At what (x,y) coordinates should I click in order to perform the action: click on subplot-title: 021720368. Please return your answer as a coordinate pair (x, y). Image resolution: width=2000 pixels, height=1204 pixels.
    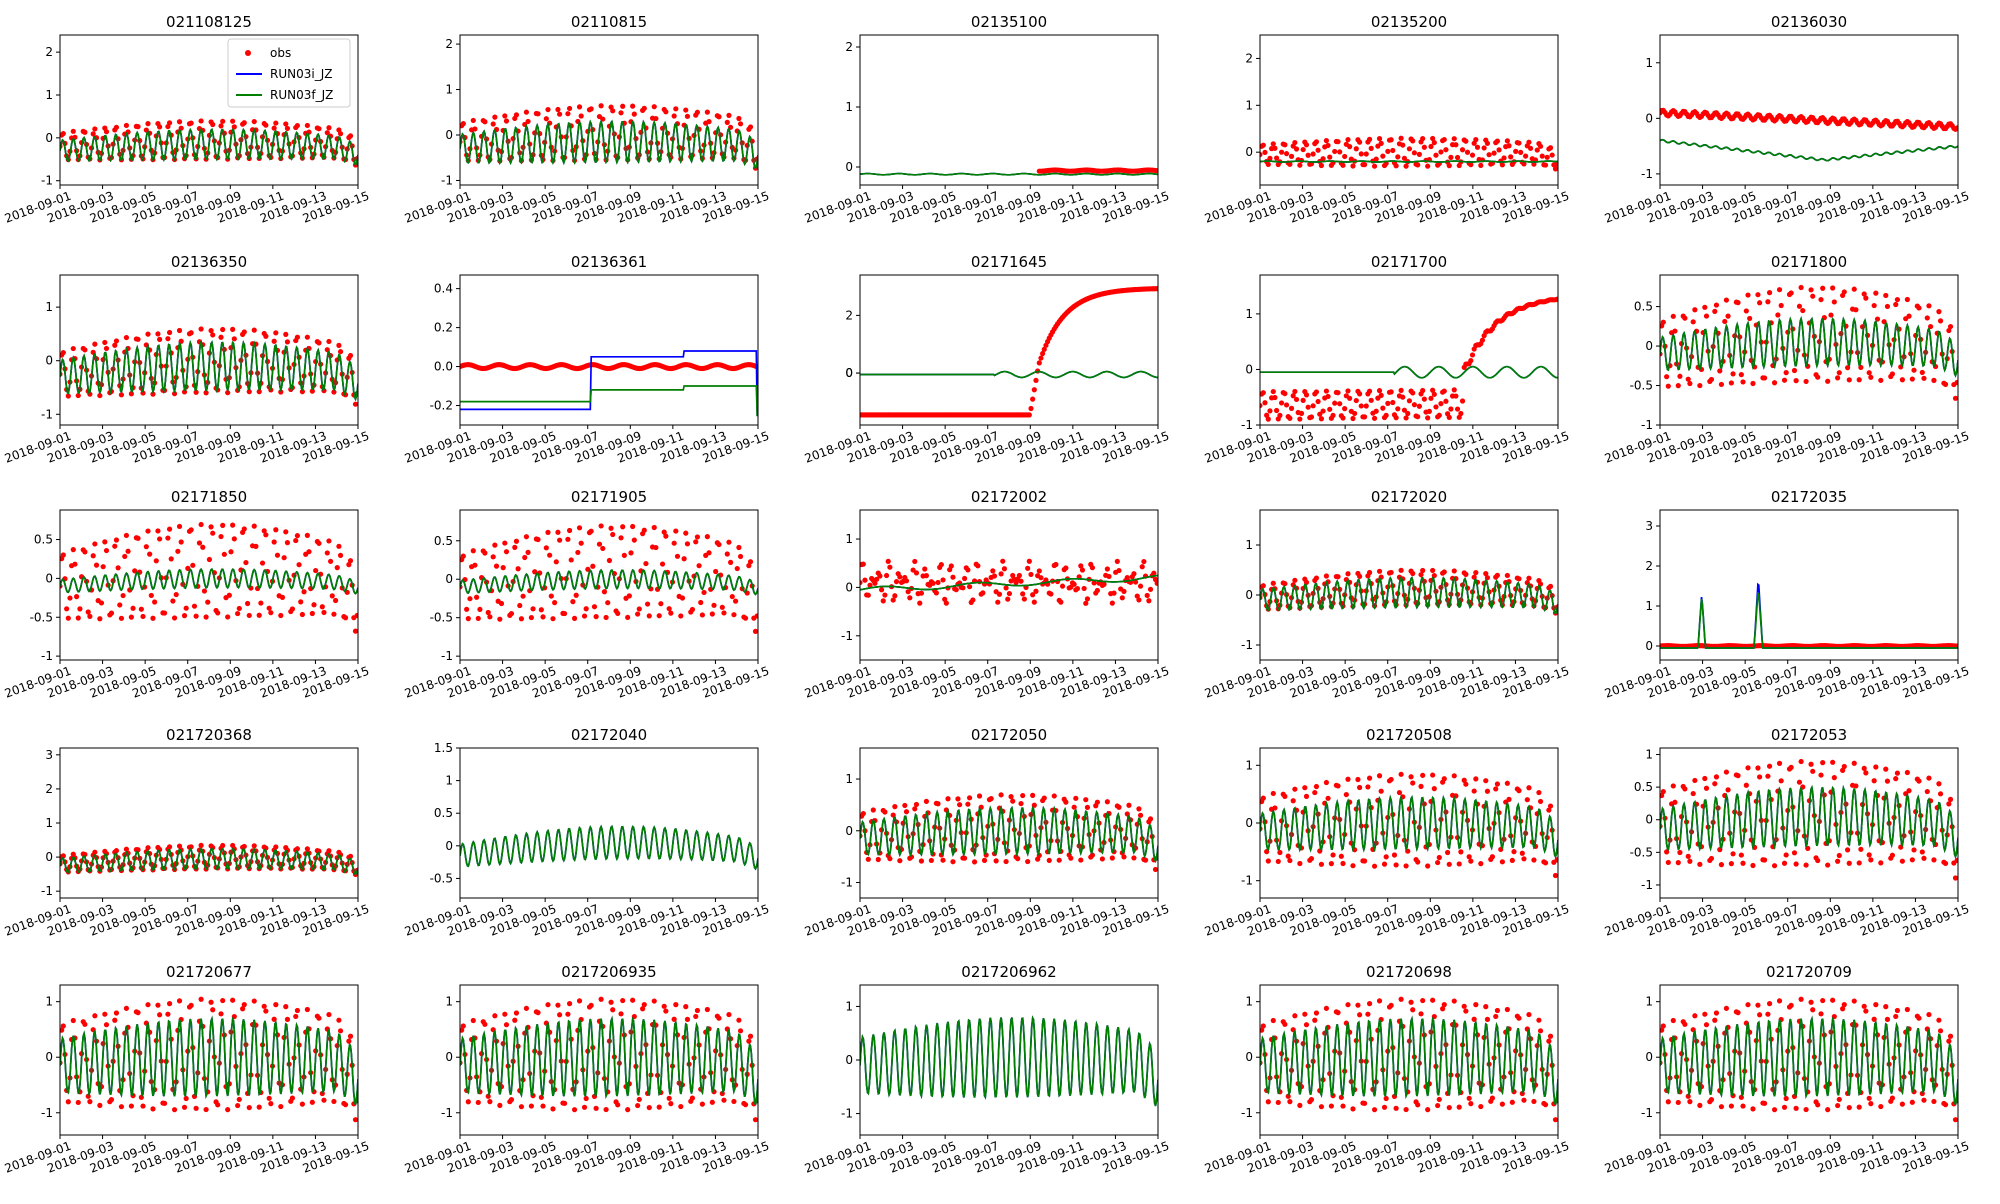
    Looking at the image, I should click on (209, 735).